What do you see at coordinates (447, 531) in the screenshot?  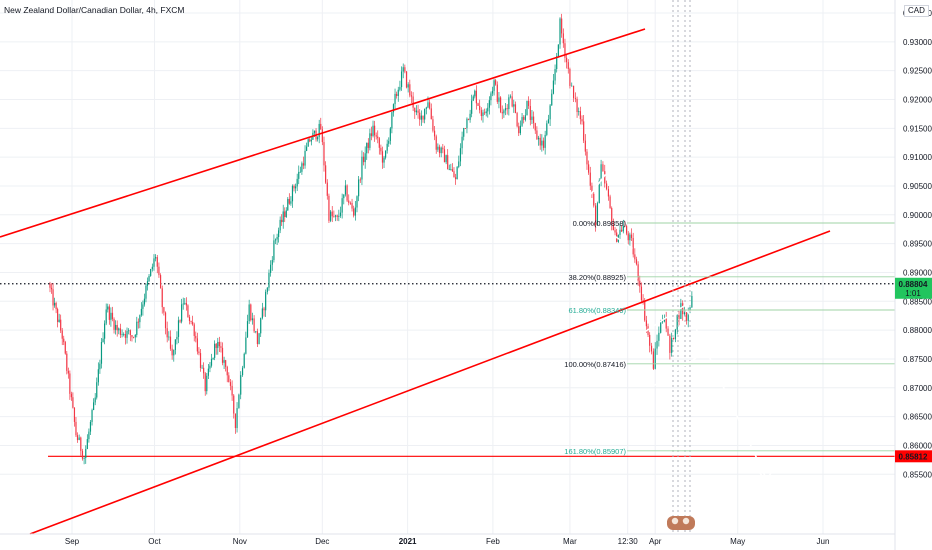 I see `time-axis: Sep Oct Nov Dec 2021 Feb Mar 12:30 Apr May Jun` at bounding box center [447, 531].